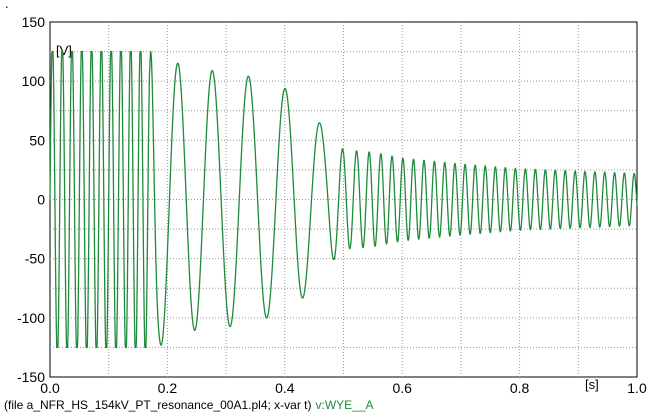  What do you see at coordinates (31, 318) in the screenshot?
I see `y-tick-label: -100` at bounding box center [31, 318].